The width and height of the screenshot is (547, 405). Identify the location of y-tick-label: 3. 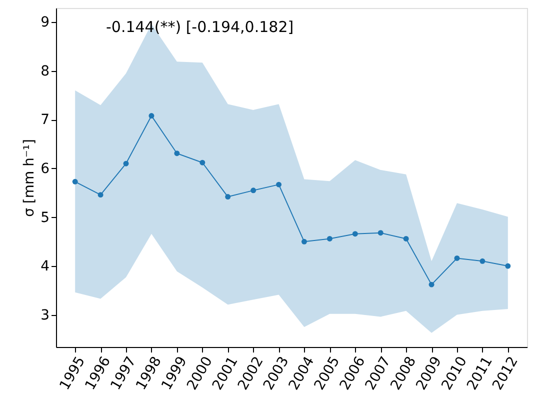
(45, 315).